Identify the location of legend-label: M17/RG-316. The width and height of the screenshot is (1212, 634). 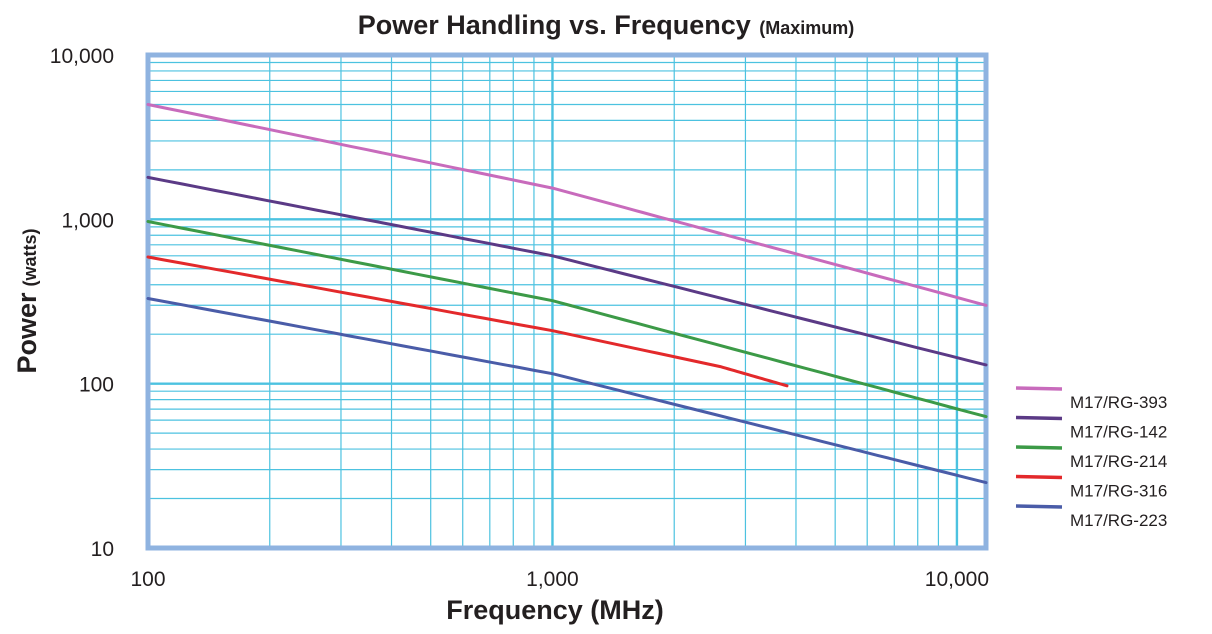
(1118, 491).